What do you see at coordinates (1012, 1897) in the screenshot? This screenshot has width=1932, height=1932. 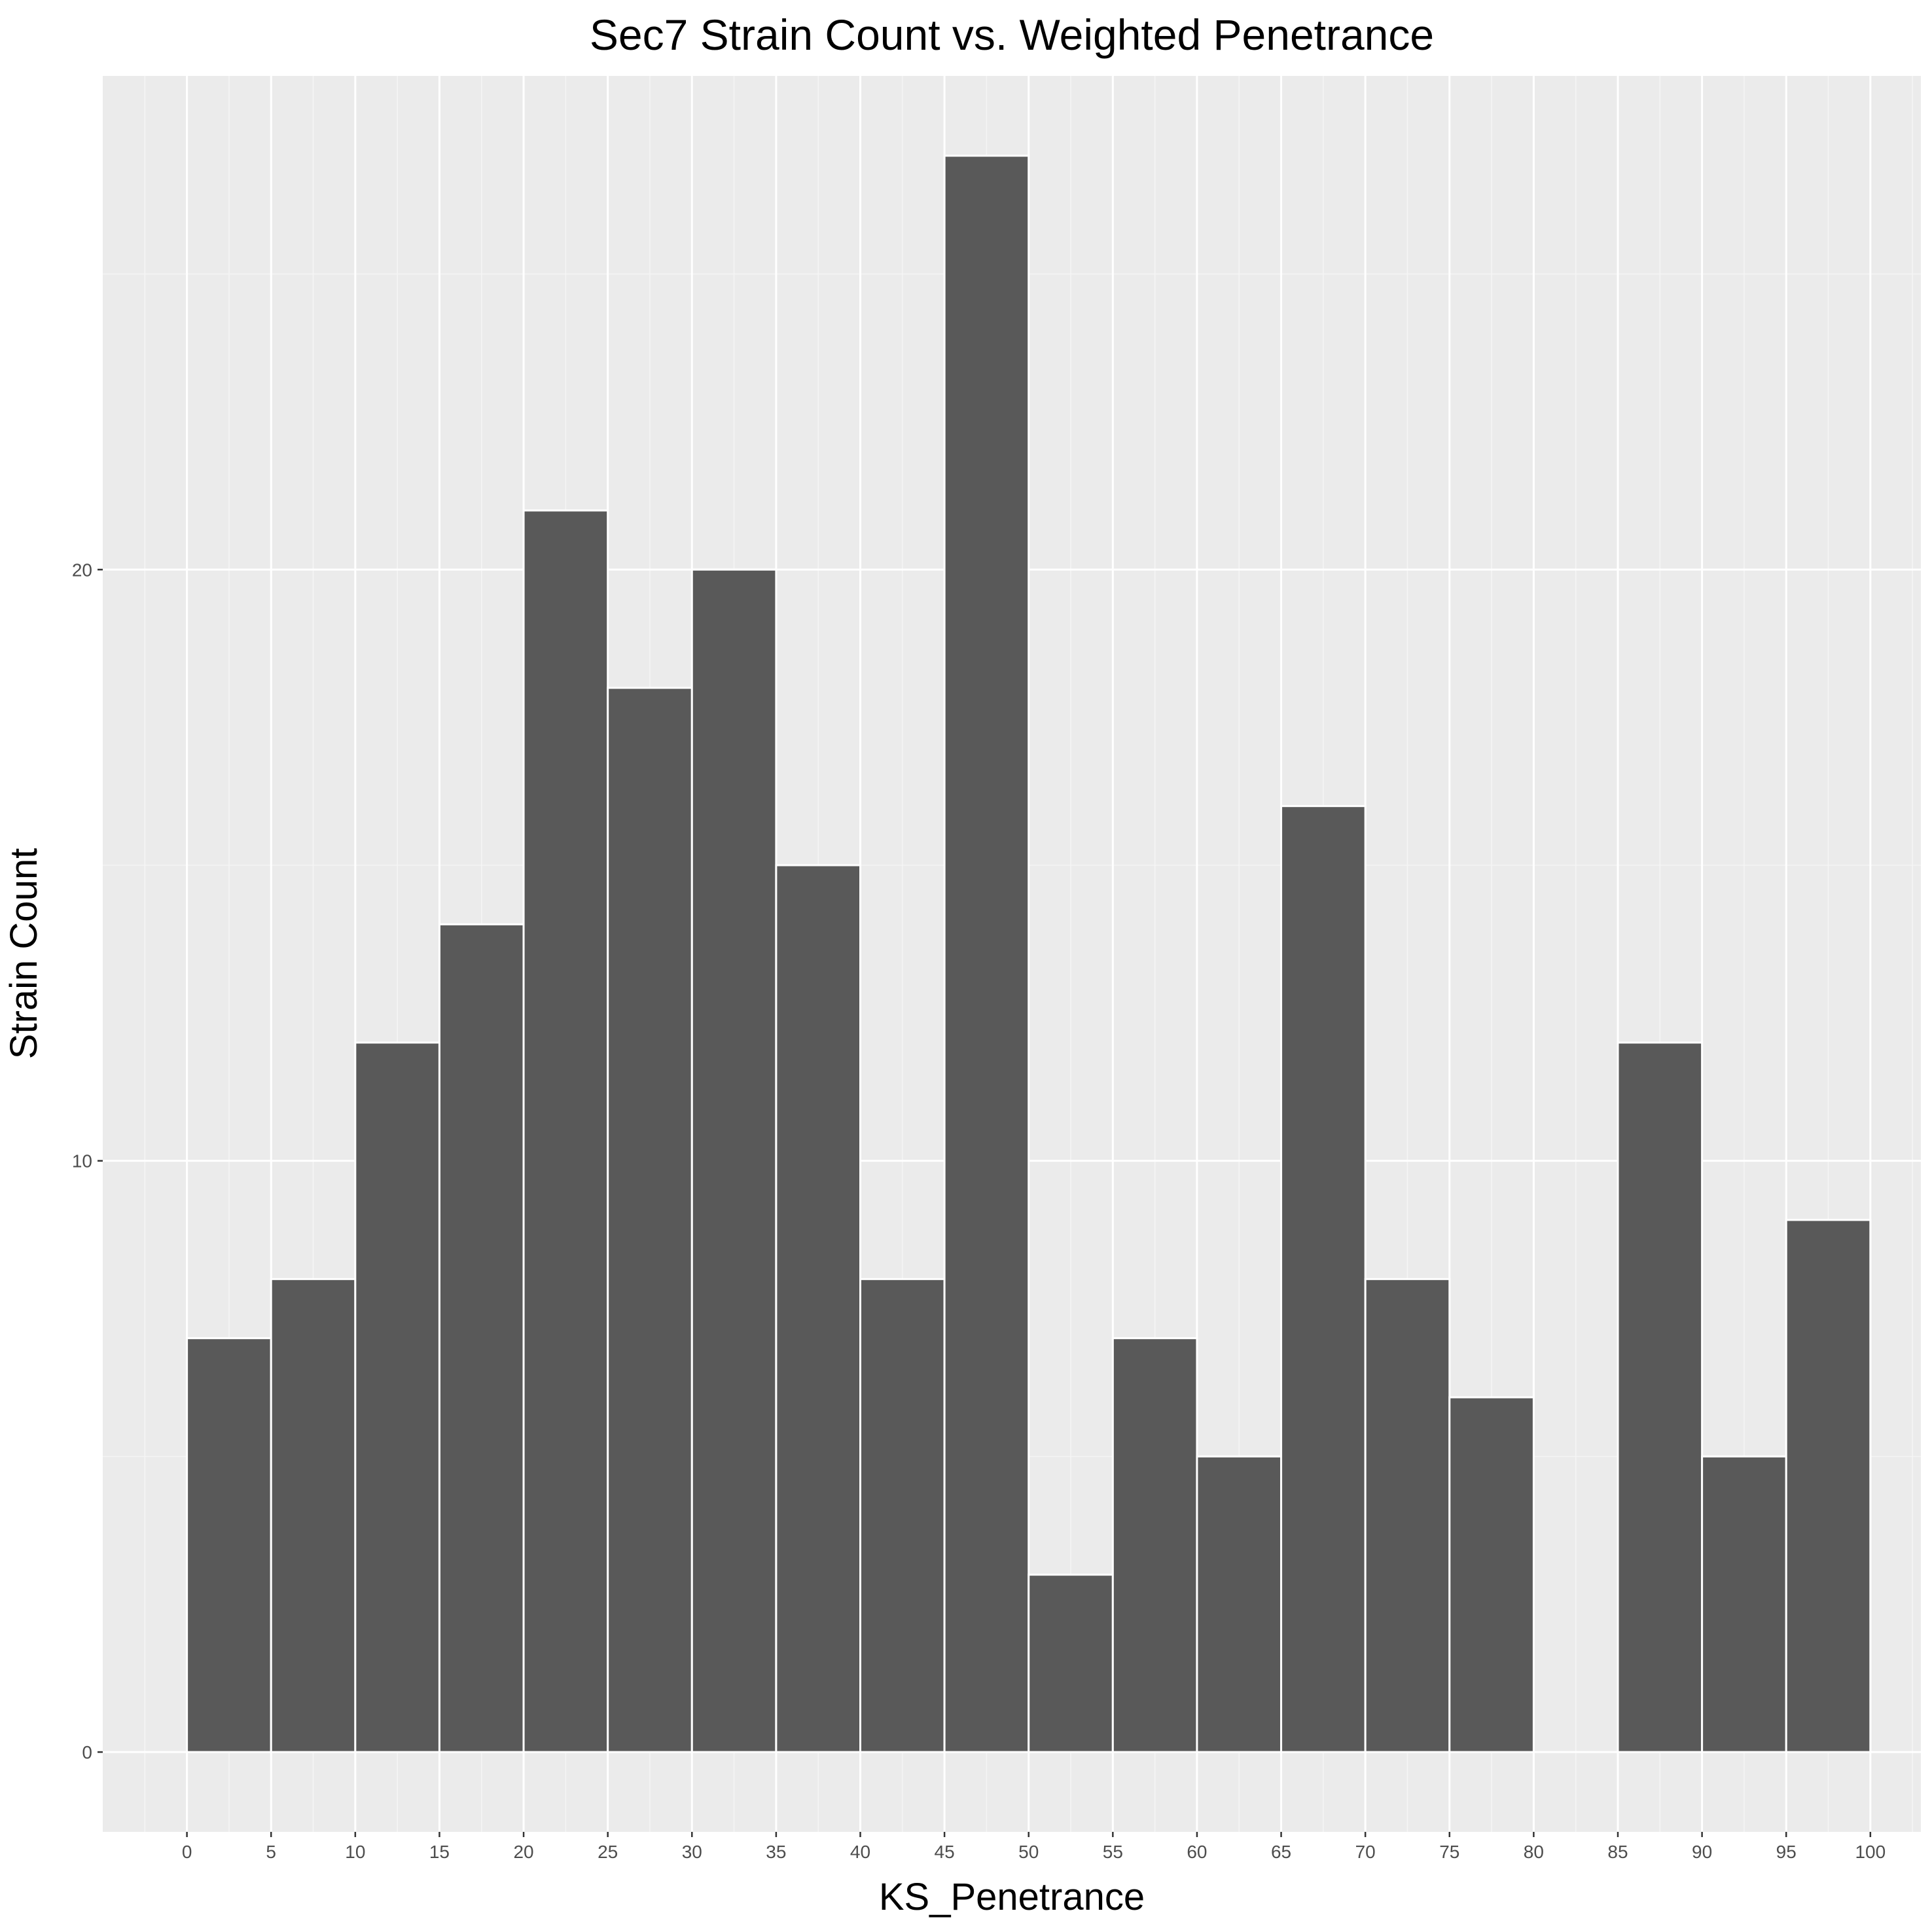 I see `x-axis-label: KS_Penetrance` at bounding box center [1012, 1897].